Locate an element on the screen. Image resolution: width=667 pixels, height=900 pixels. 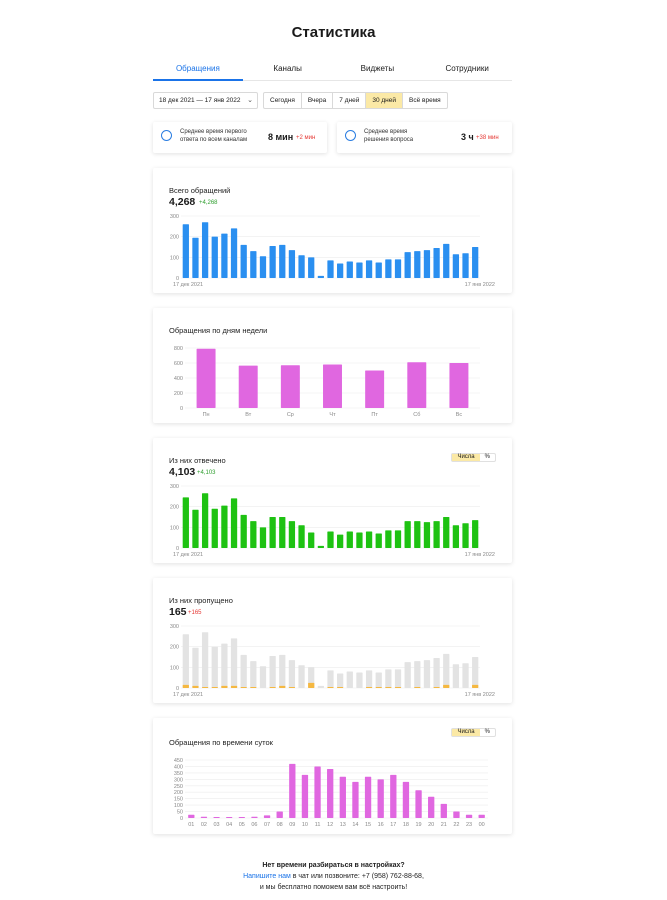
tab-employees: Сотрудники is located at coordinates (467, 68).